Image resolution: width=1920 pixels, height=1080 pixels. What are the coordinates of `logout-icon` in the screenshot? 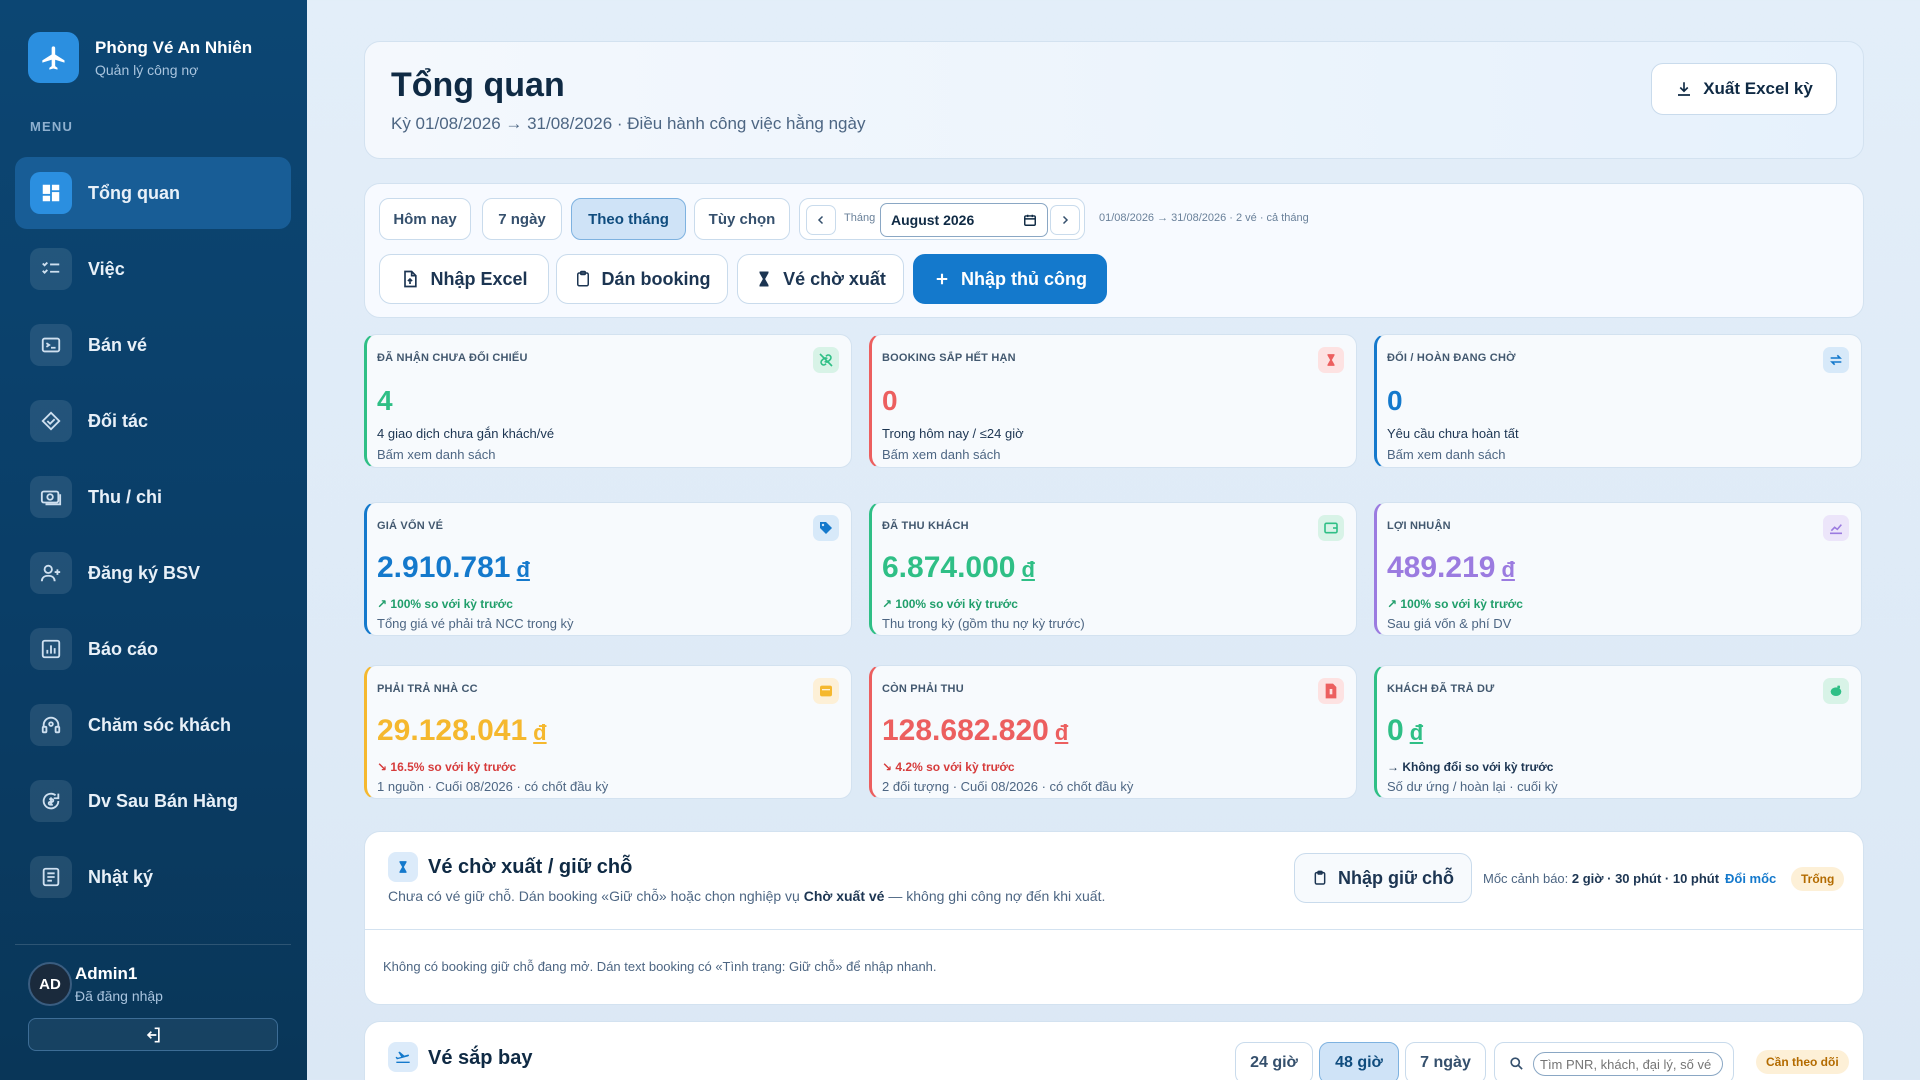 It's located at (153, 1034).